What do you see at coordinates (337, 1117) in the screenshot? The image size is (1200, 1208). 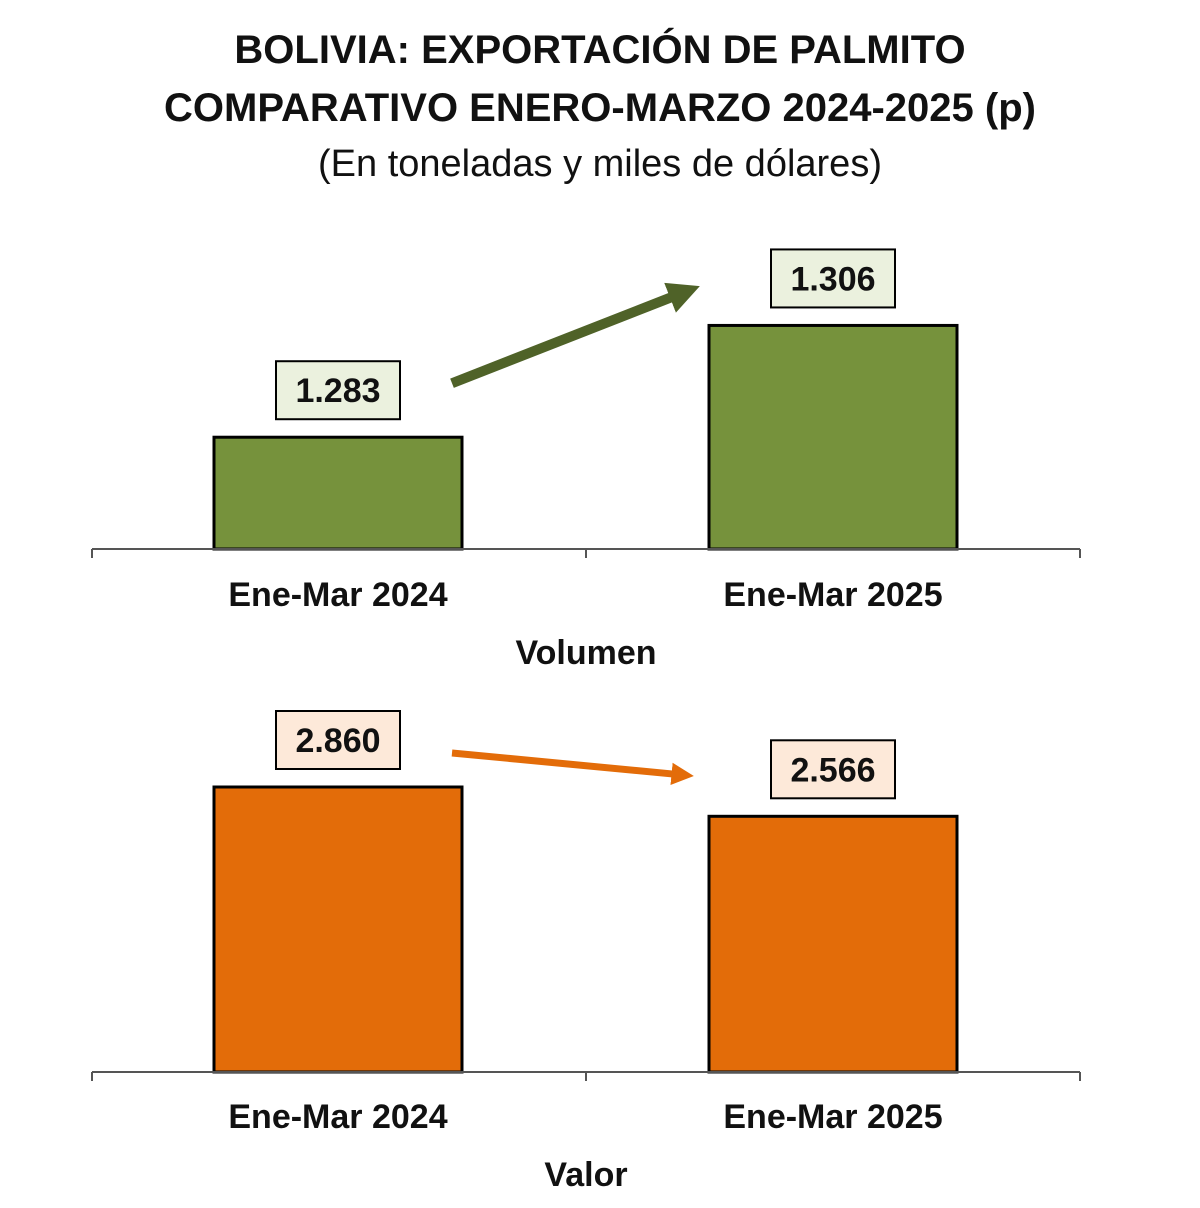 I see `chart-2-category-label-1: Ene-Mar 2024` at bounding box center [337, 1117].